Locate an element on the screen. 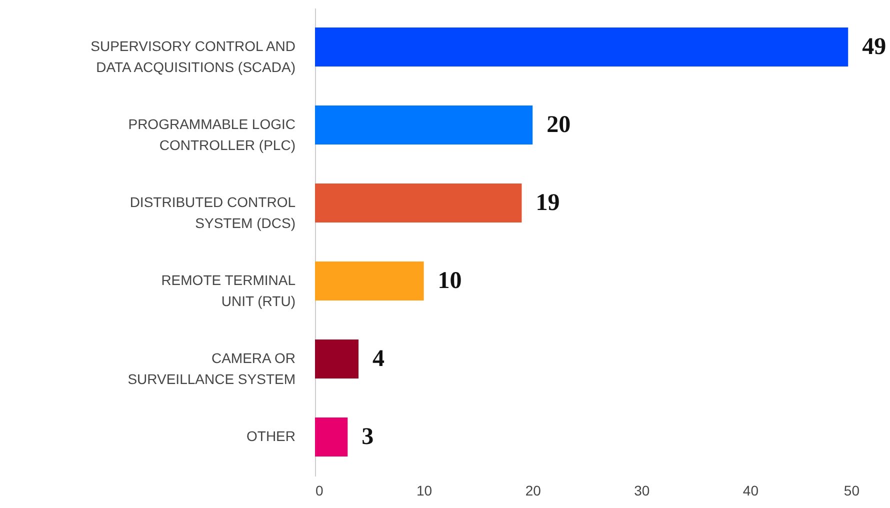  data-label: 10 is located at coordinates (450, 281).